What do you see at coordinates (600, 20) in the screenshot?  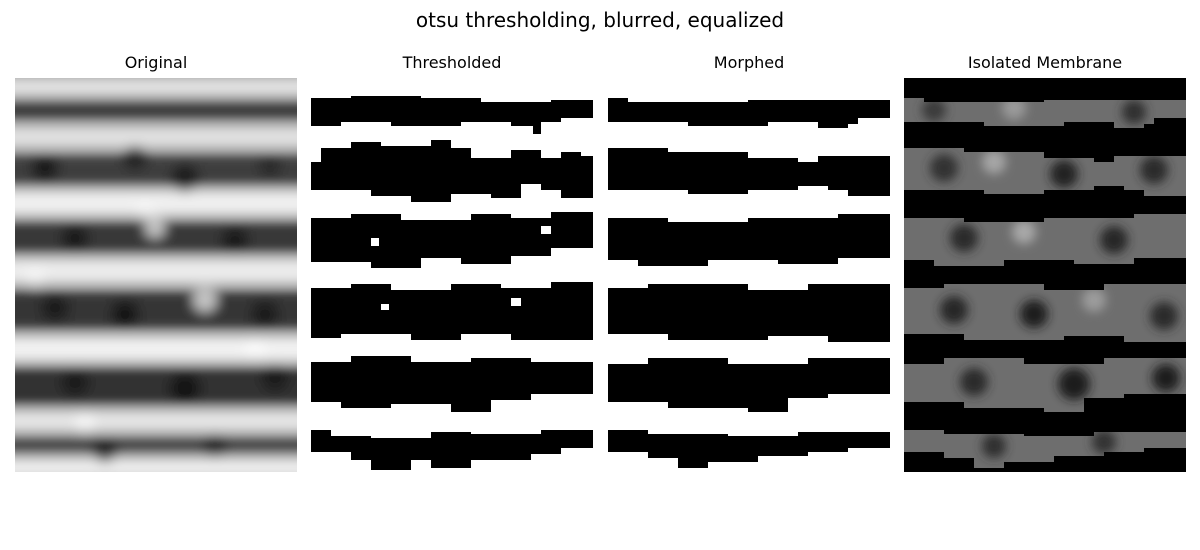 I see `figure-title: otsu thresholding, blurred, equalized` at bounding box center [600, 20].